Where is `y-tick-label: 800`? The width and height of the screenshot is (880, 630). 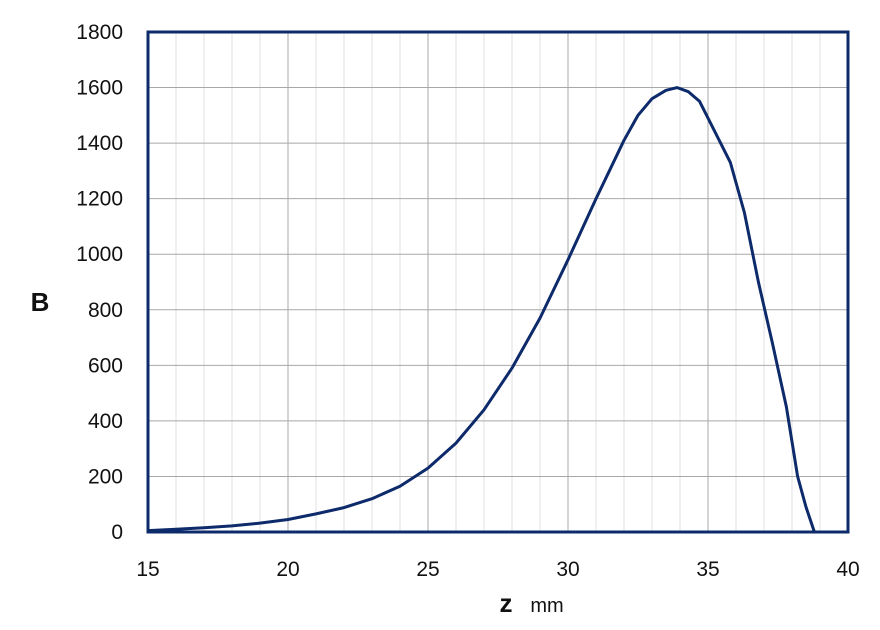
y-tick-label: 800 is located at coordinates (105, 310).